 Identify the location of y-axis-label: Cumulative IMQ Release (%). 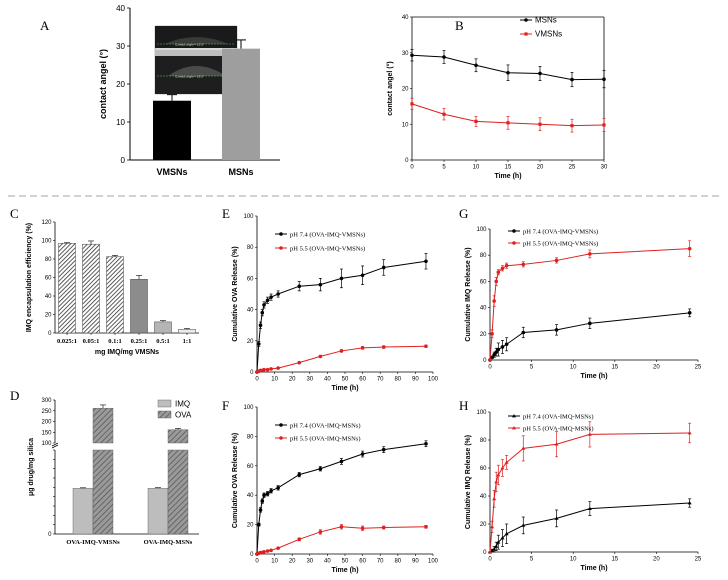
(468, 482).